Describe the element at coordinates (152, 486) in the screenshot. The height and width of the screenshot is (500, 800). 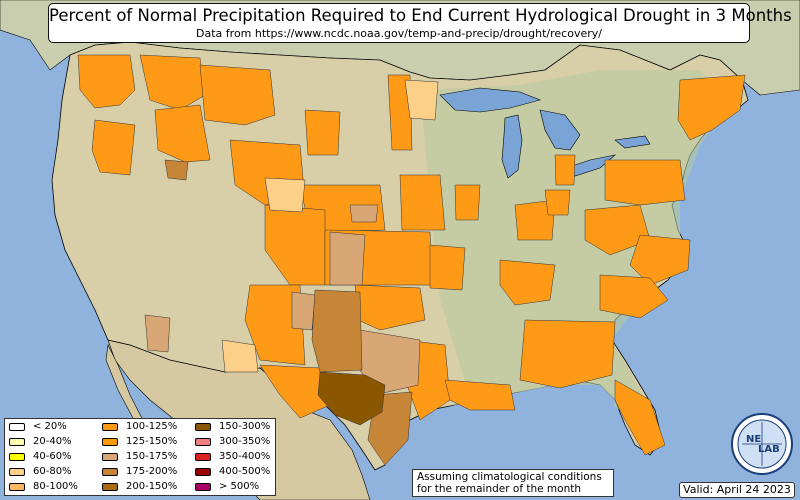
I see `legend-label: 200-150%` at that location.